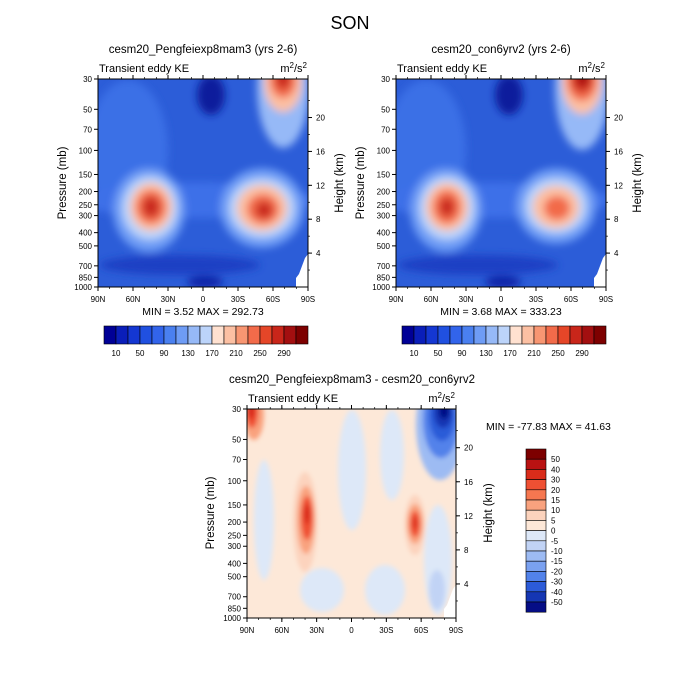 The width and height of the screenshot is (700, 700). Describe the element at coordinates (555, 490) in the screenshot. I see `colorbar-label: 20` at that location.